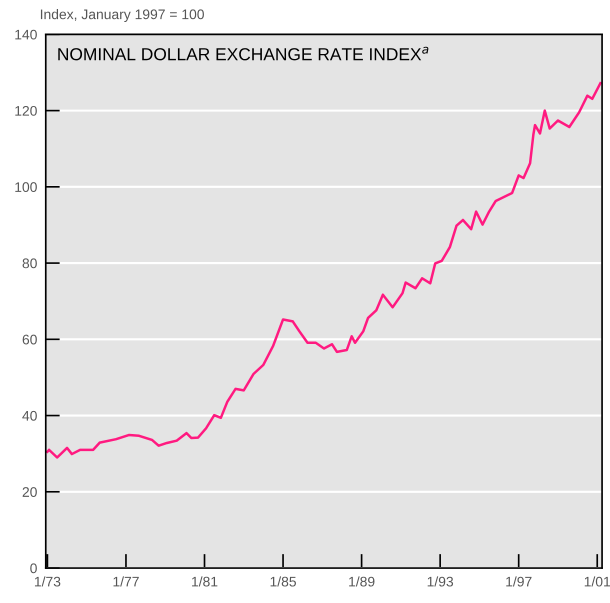  I want to click on text: NOMINAL DOLLAR EXCHANGE RATE INDEX$^{a}$, so click(243, 53).